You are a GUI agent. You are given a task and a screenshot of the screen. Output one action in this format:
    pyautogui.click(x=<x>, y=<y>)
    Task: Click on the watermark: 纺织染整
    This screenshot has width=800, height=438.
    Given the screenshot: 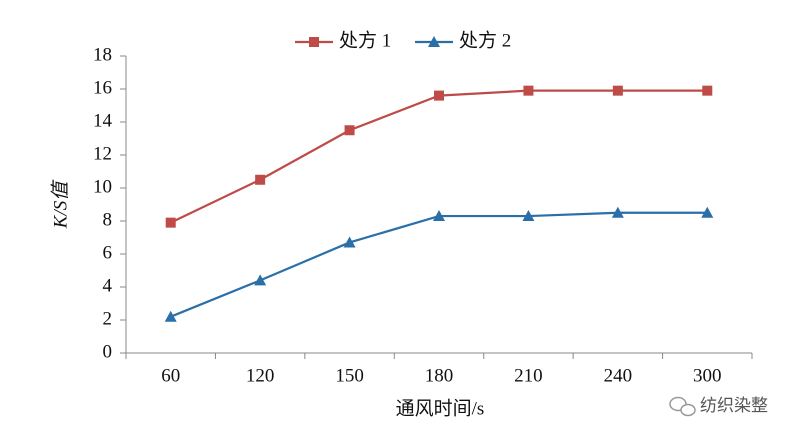 What is the action you would take?
    pyautogui.click(x=718, y=406)
    